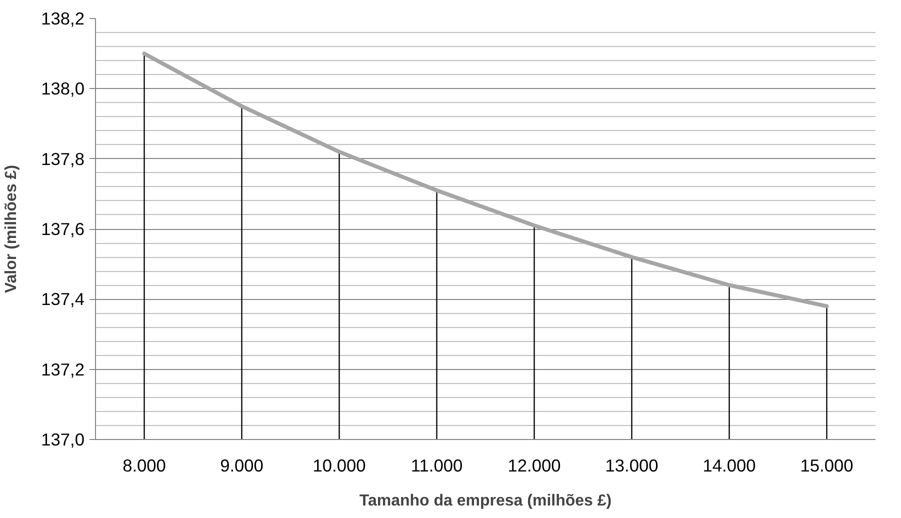  I want to click on y-tick-label: 138,2, so click(63, 18).